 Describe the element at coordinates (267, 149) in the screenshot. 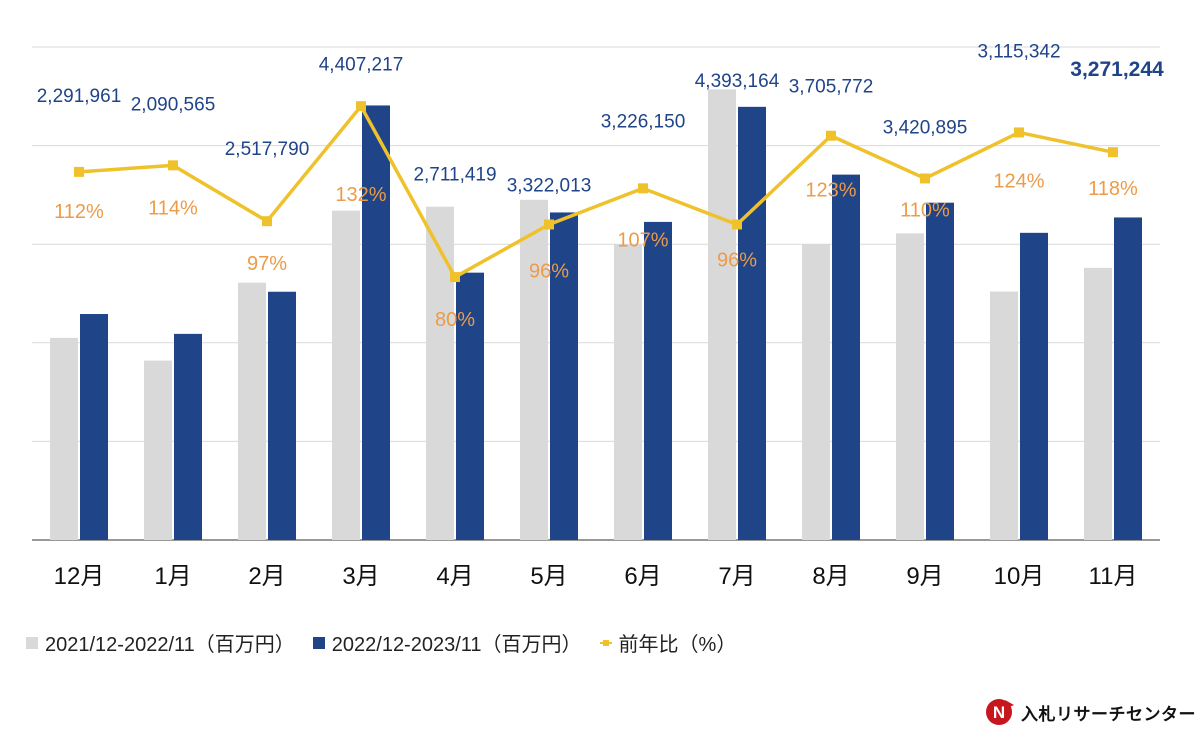

I see `value-label: 2,517,790` at that location.